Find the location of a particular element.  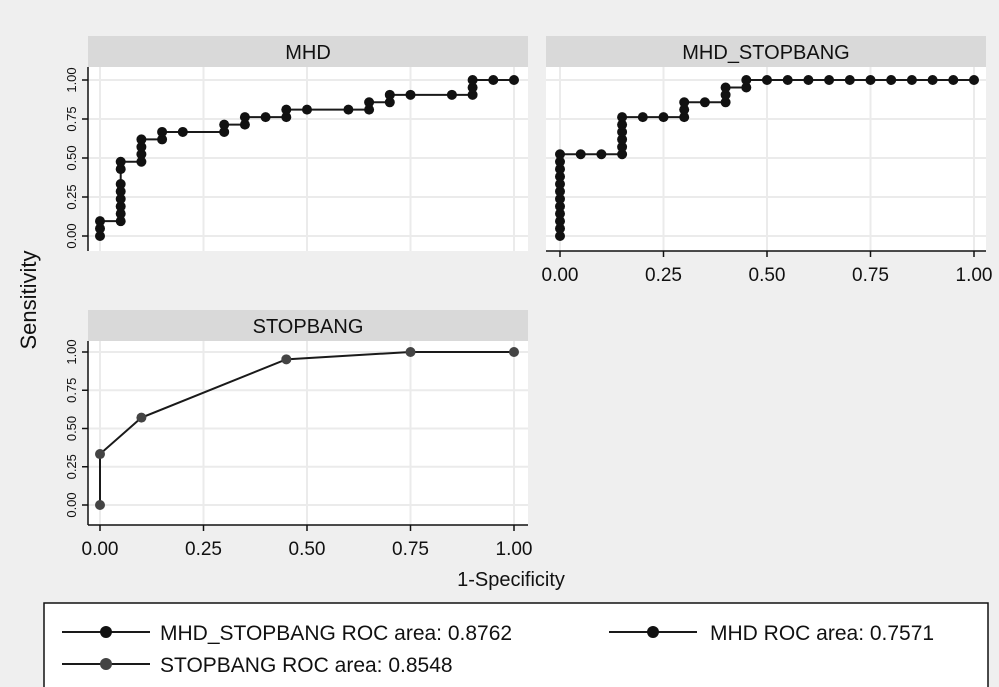

panel-title: MHD is located at coordinates (308, 53).